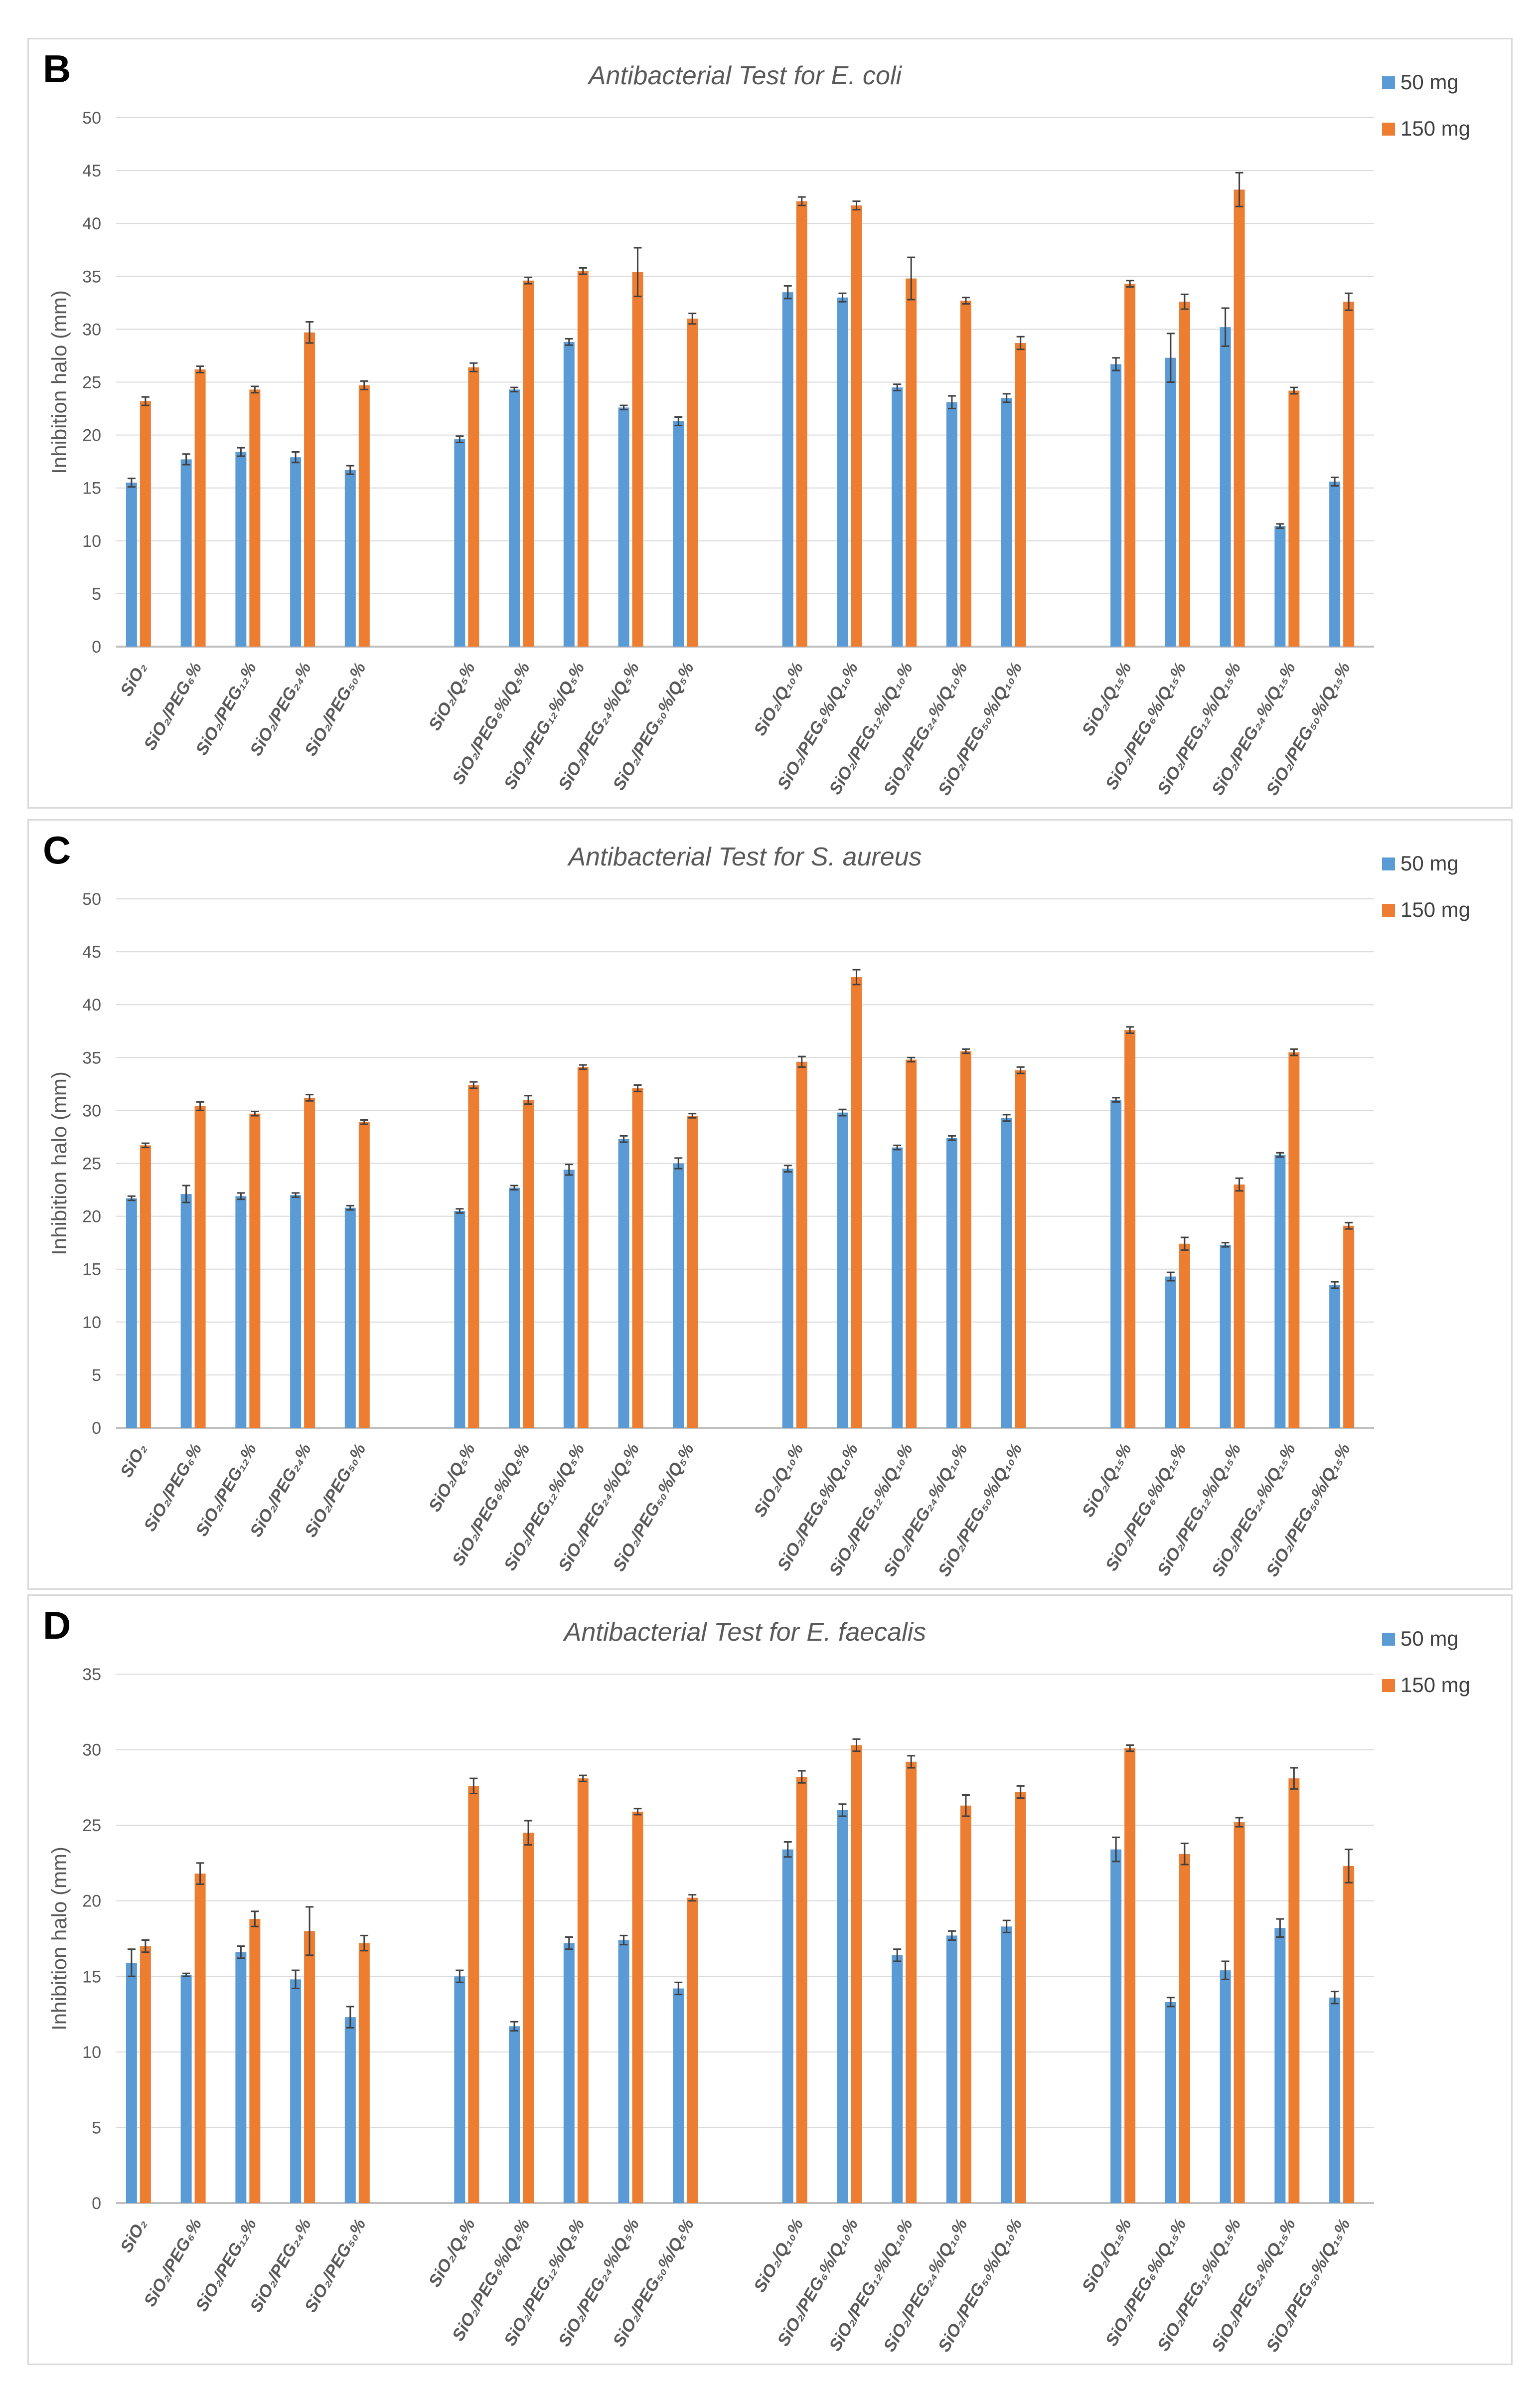 This screenshot has height=2391, width=1540. Describe the element at coordinates (59, 1939) in the screenshot. I see `y-axis-label: Inhibition halo (mm)` at that location.